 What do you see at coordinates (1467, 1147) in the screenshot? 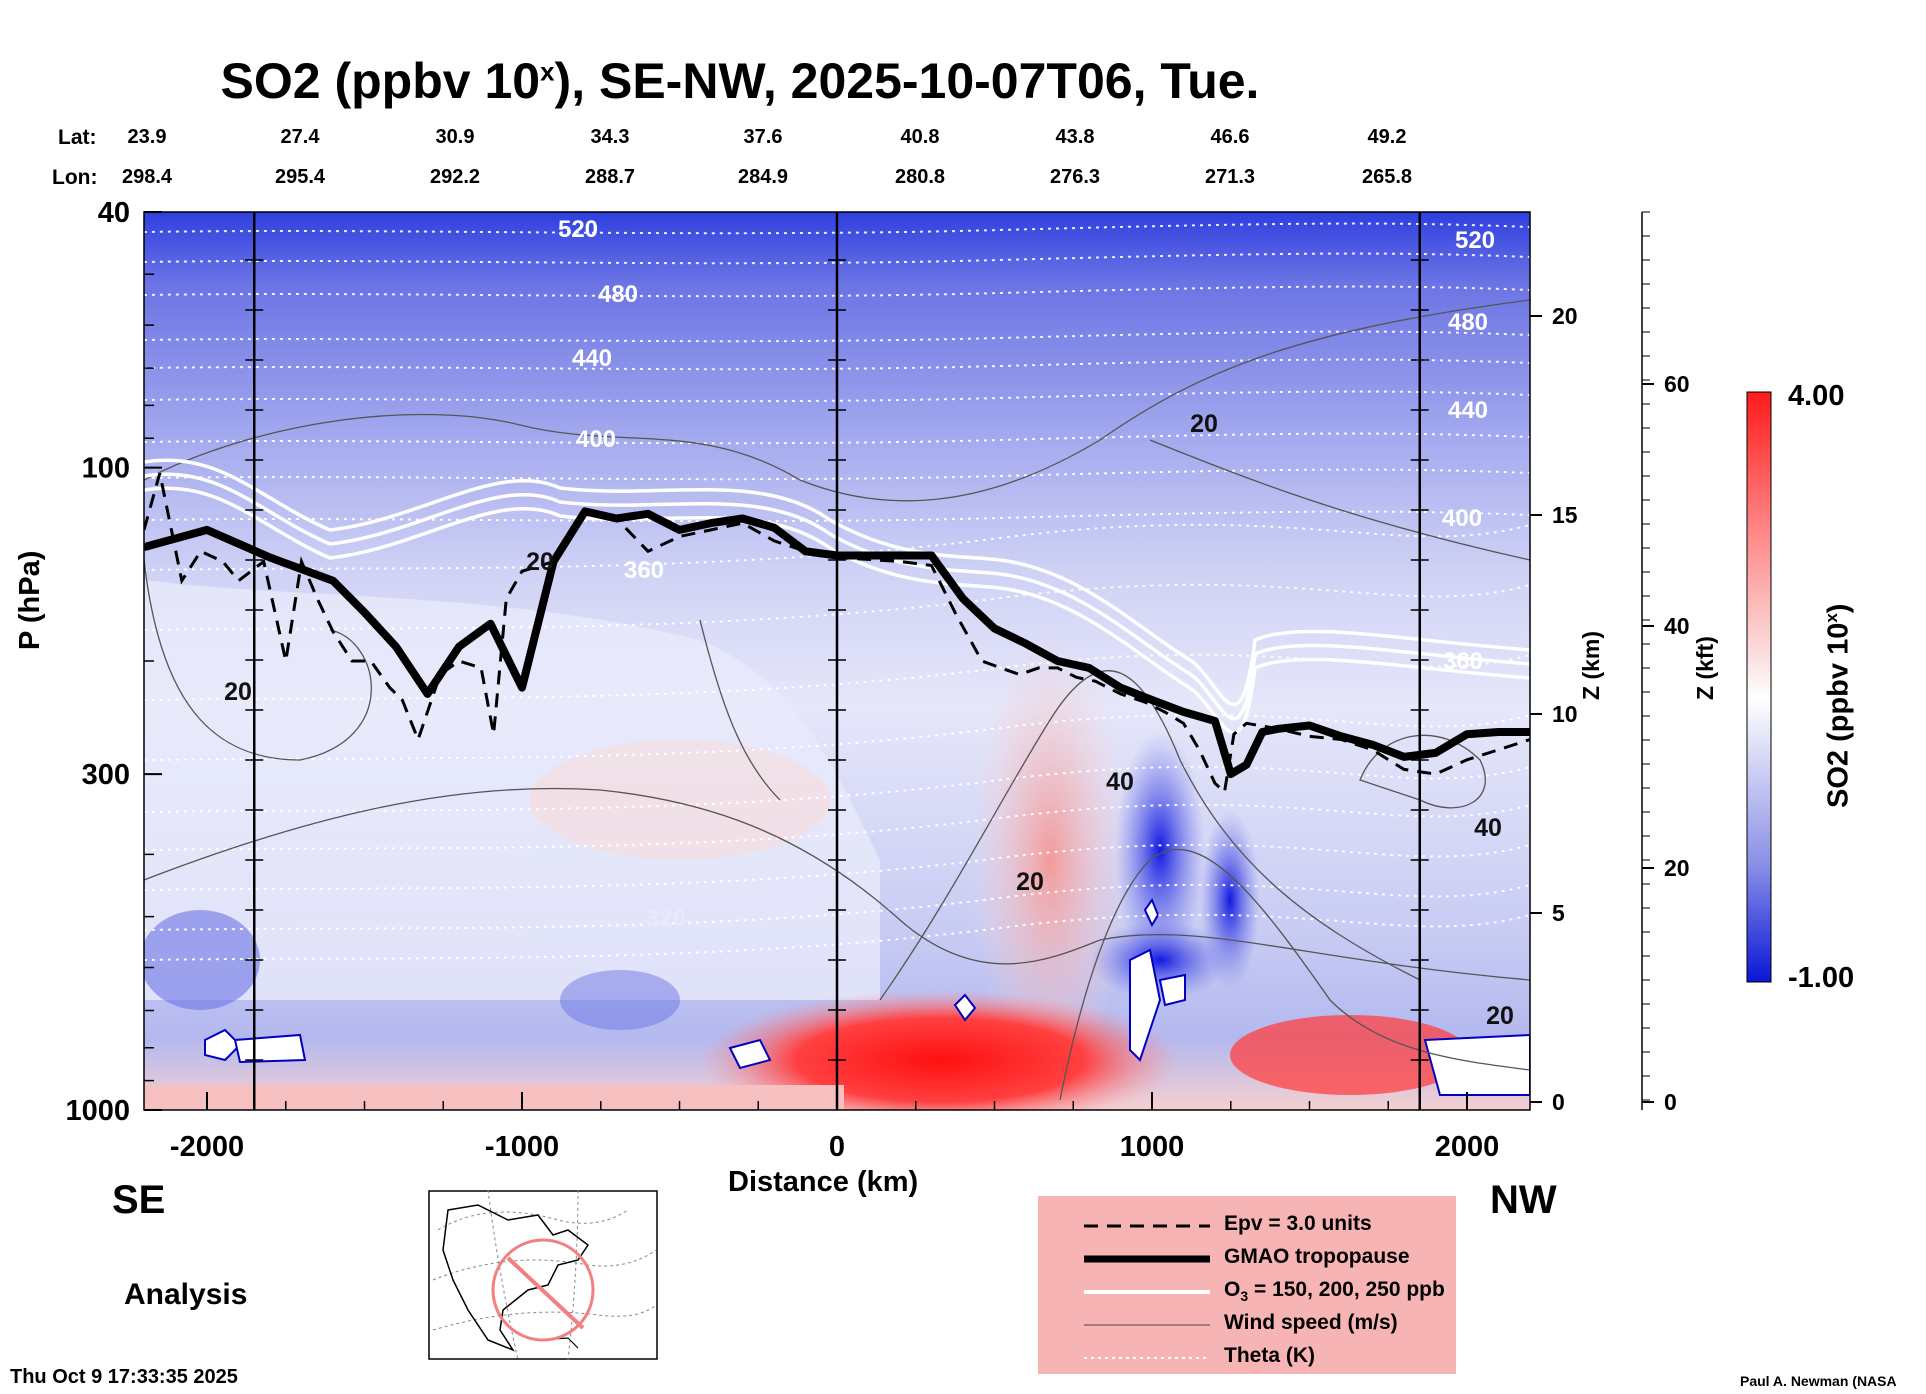
I see `x-tick-label: 2000` at bounding box center [1467, 1147].